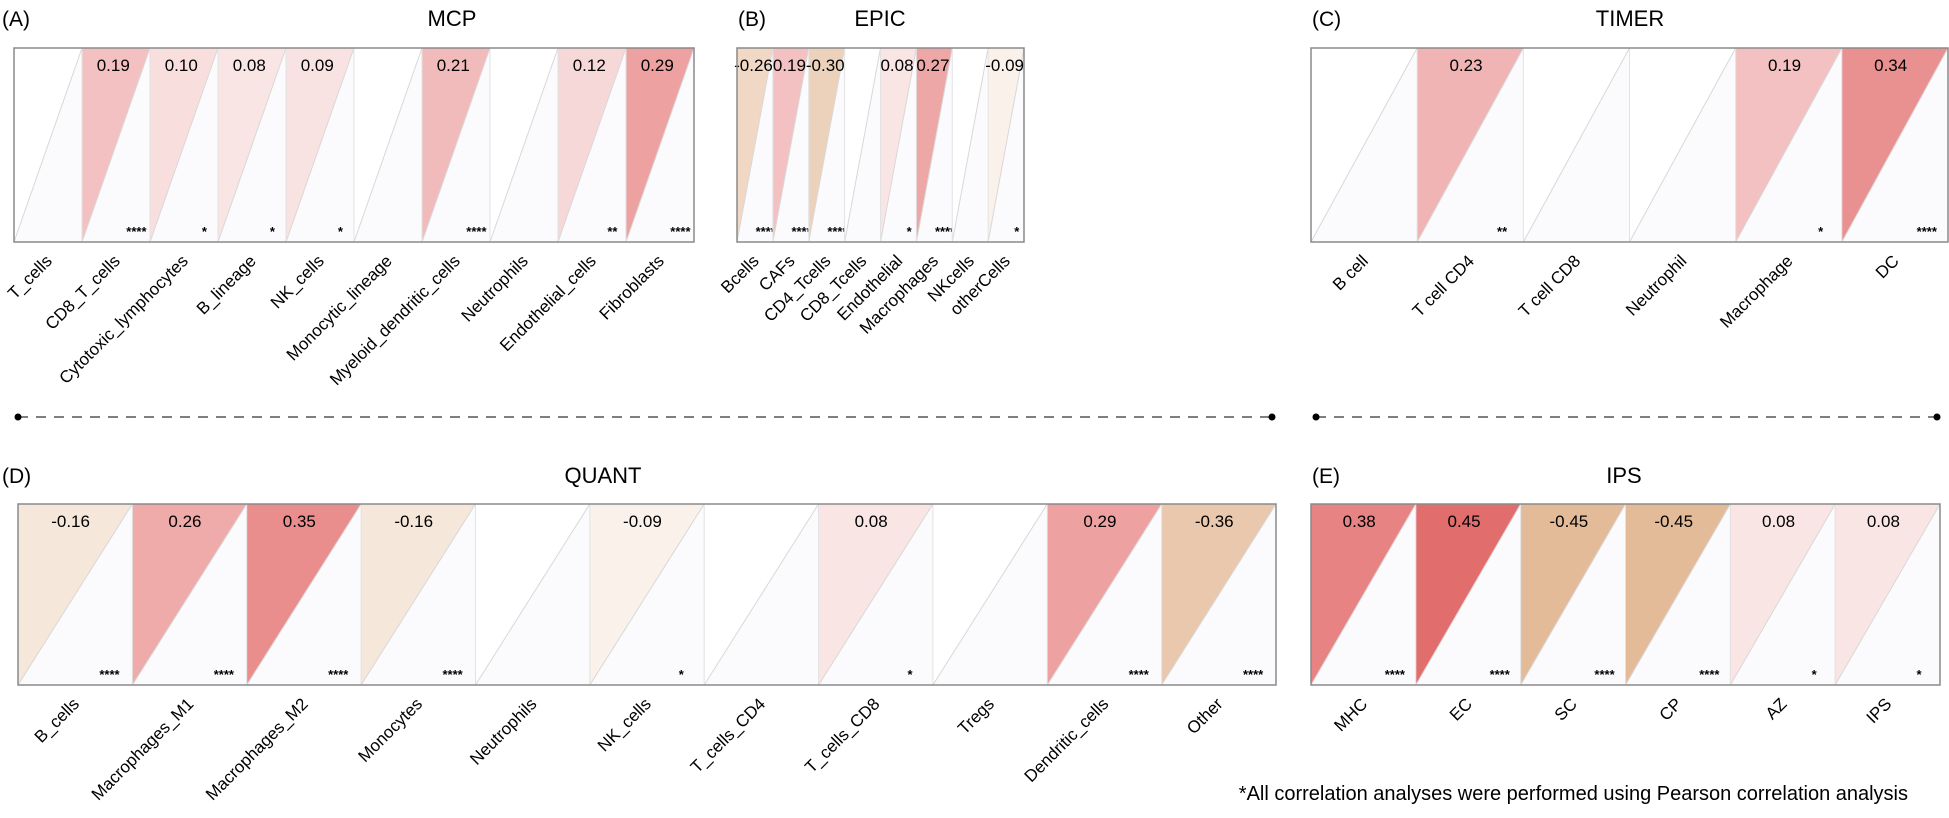 The width and height of the screenshot is (1949, 818). I want to click on cell-macrophages: 0.27 ****, so click(935, 145).